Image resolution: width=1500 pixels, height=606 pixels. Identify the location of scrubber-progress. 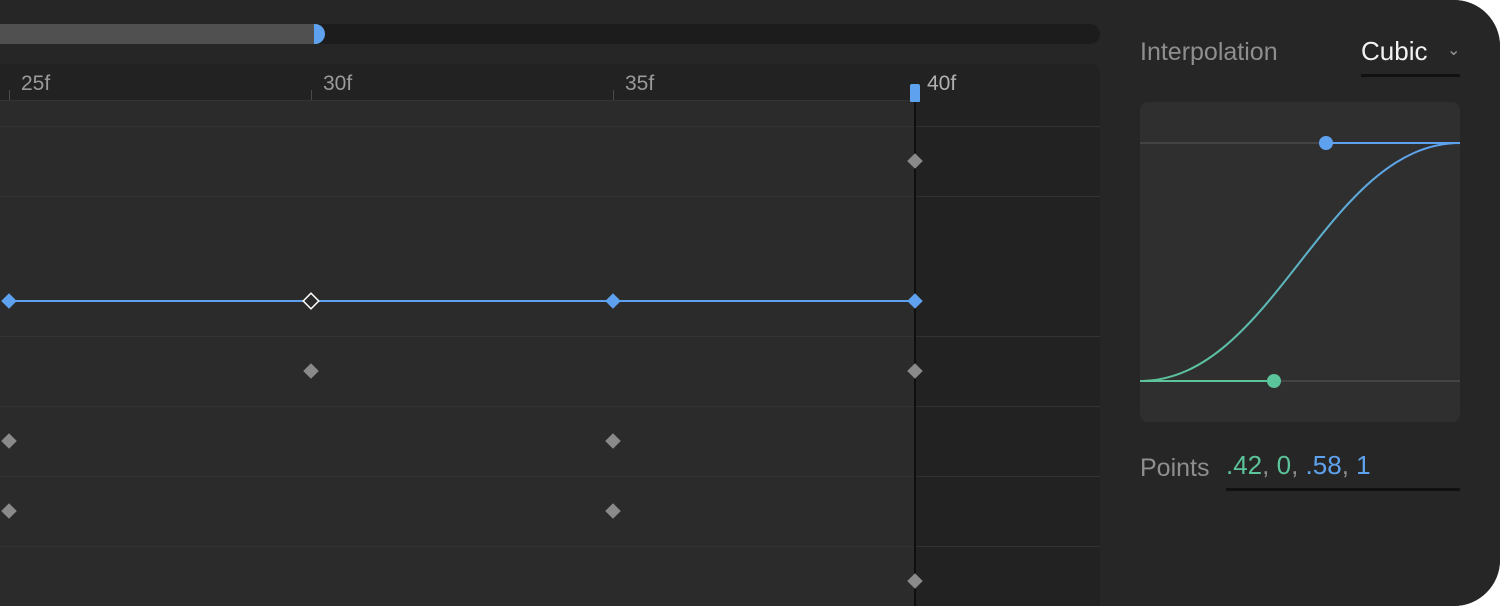
(159, 34).